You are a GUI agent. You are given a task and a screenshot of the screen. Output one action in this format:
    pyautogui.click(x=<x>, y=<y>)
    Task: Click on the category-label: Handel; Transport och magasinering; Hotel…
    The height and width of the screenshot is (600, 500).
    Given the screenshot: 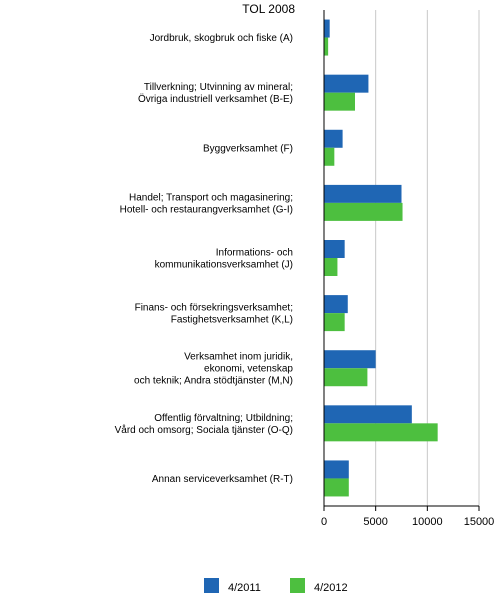 What is the action you would take?
    pyautogui.click(x=206, y=203)
    